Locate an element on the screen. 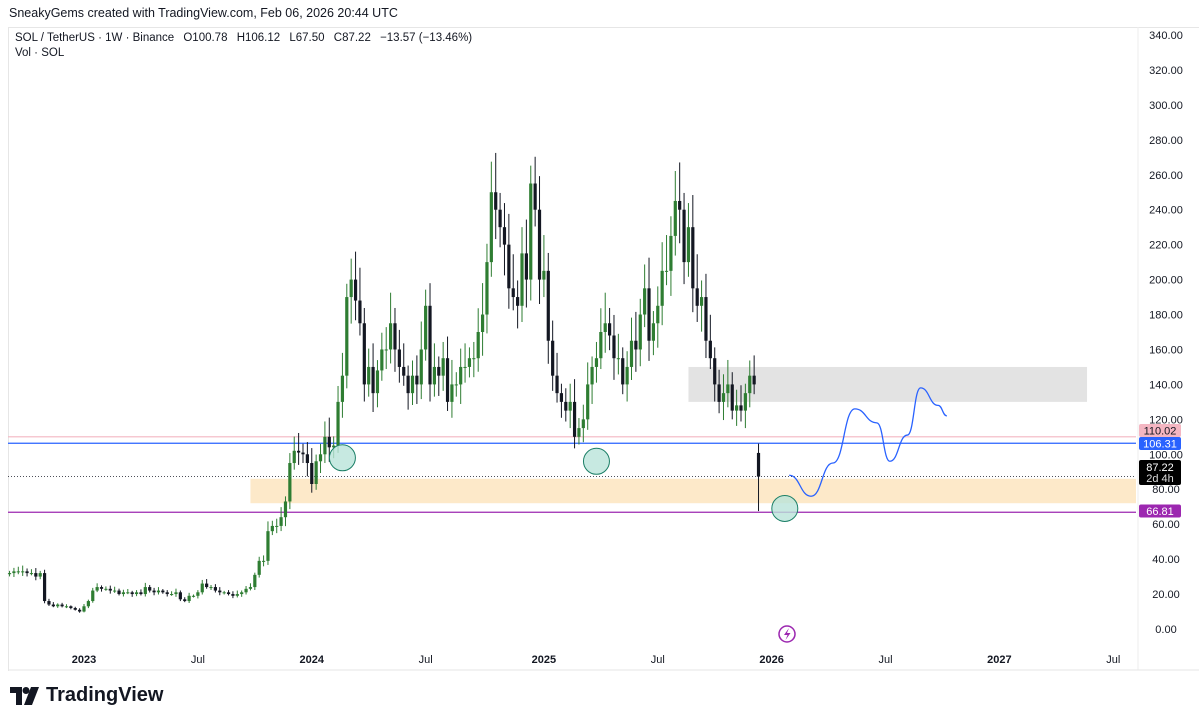 This screenshot has width=1199, height=722. y-tick-label: 220.00 is located at coordinates (1166, 246).